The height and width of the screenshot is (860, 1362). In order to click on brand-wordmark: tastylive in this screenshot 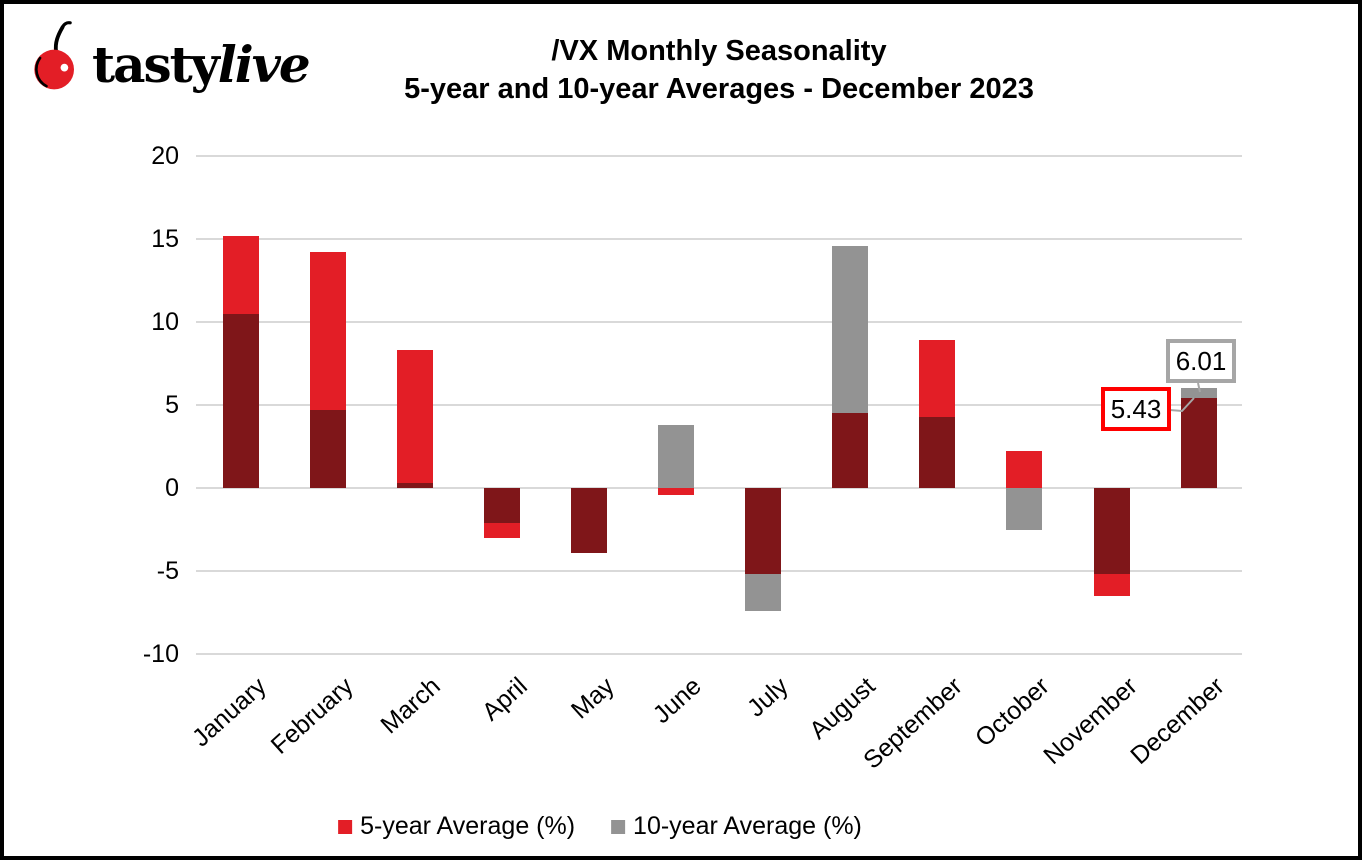, I will do `click(201, 65)`.